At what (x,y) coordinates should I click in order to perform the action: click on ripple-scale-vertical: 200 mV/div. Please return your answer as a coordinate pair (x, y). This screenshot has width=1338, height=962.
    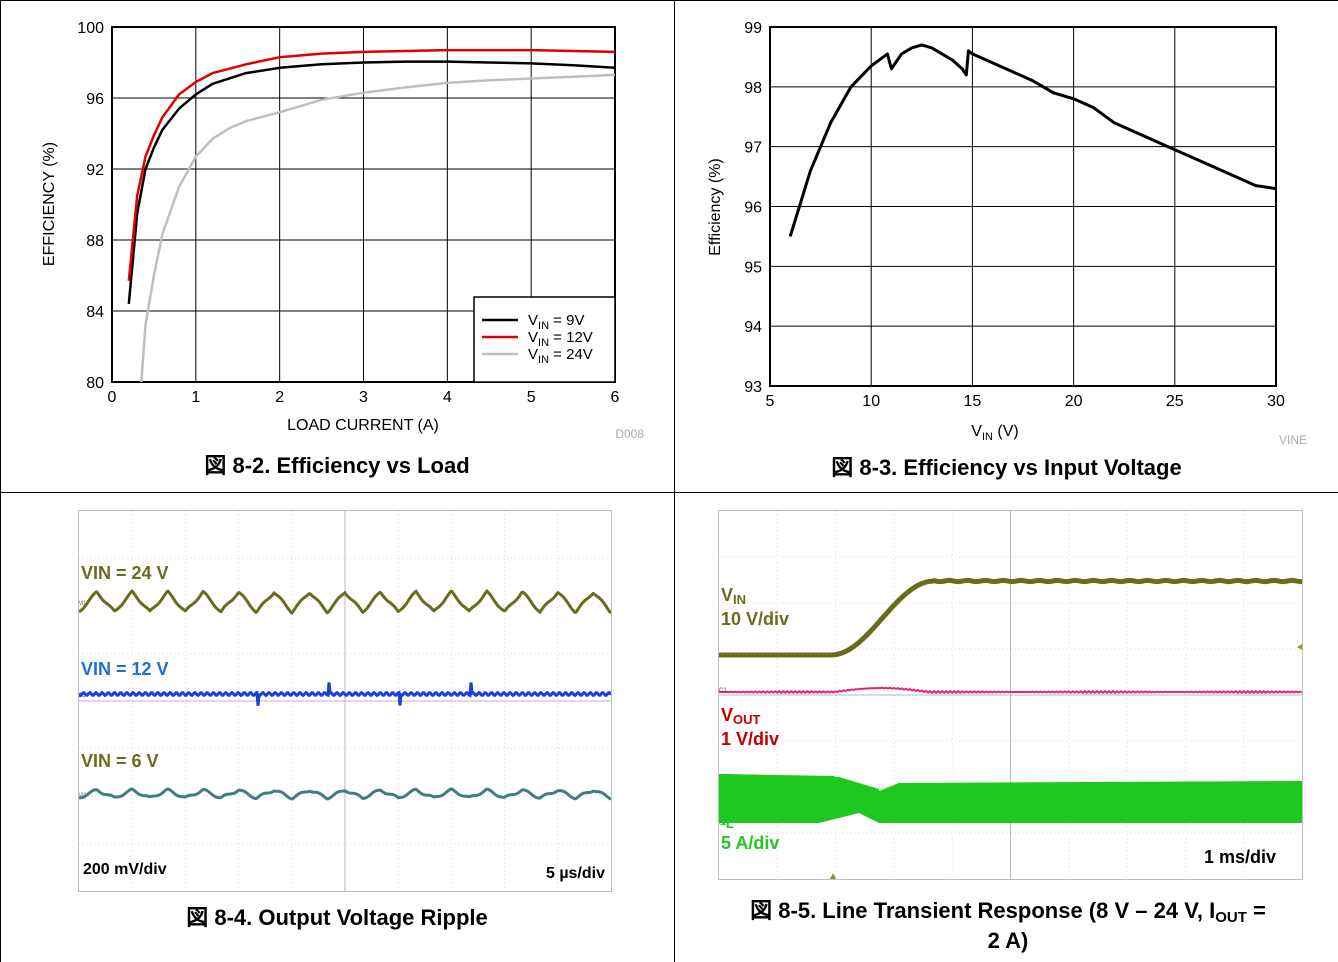
    Looking at the image, I should click on (125, 869).